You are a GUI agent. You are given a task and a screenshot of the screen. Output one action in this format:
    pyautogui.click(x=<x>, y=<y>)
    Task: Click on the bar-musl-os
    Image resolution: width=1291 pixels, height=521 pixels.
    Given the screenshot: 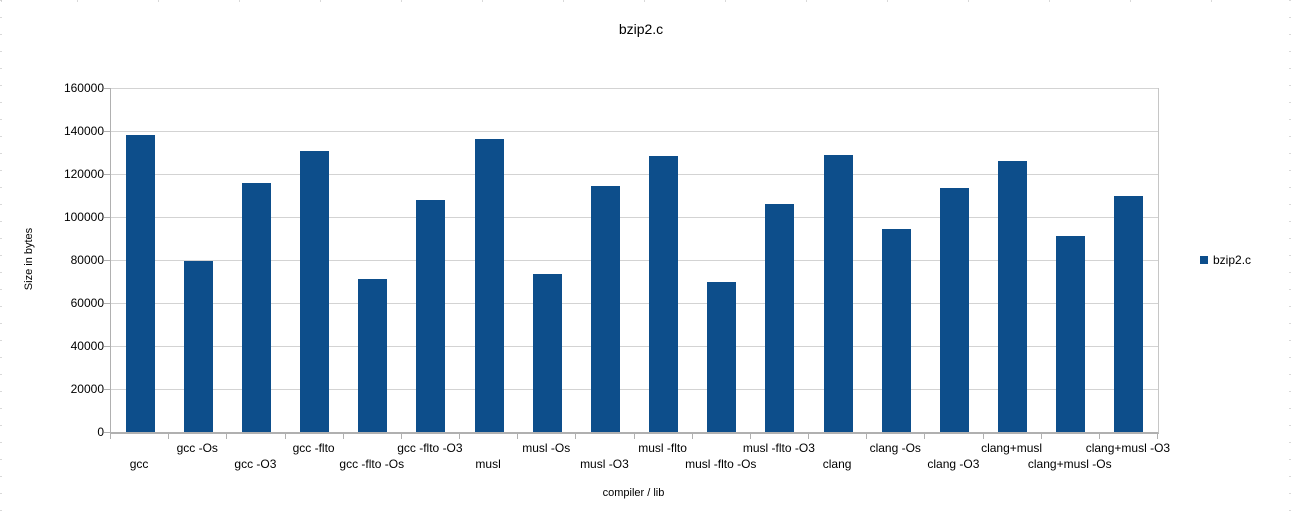 What is the action you would take?
    pyautogui.click(x=547, y=353)
    